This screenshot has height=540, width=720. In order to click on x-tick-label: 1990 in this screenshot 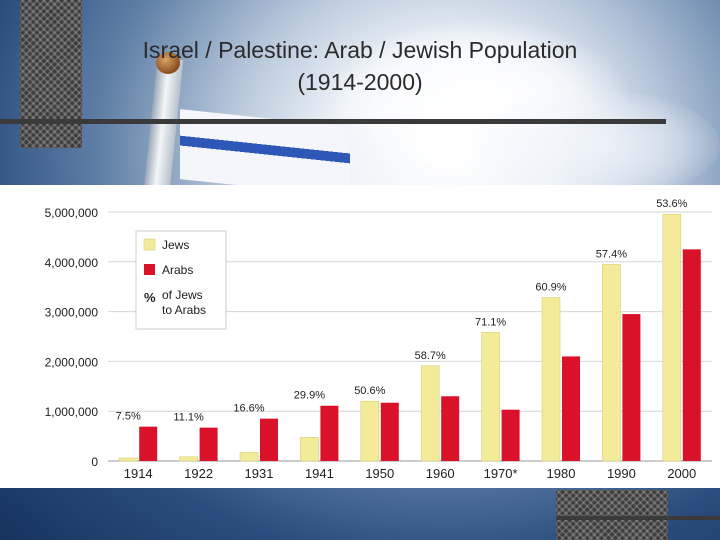, I will do `click(621, 473)`.